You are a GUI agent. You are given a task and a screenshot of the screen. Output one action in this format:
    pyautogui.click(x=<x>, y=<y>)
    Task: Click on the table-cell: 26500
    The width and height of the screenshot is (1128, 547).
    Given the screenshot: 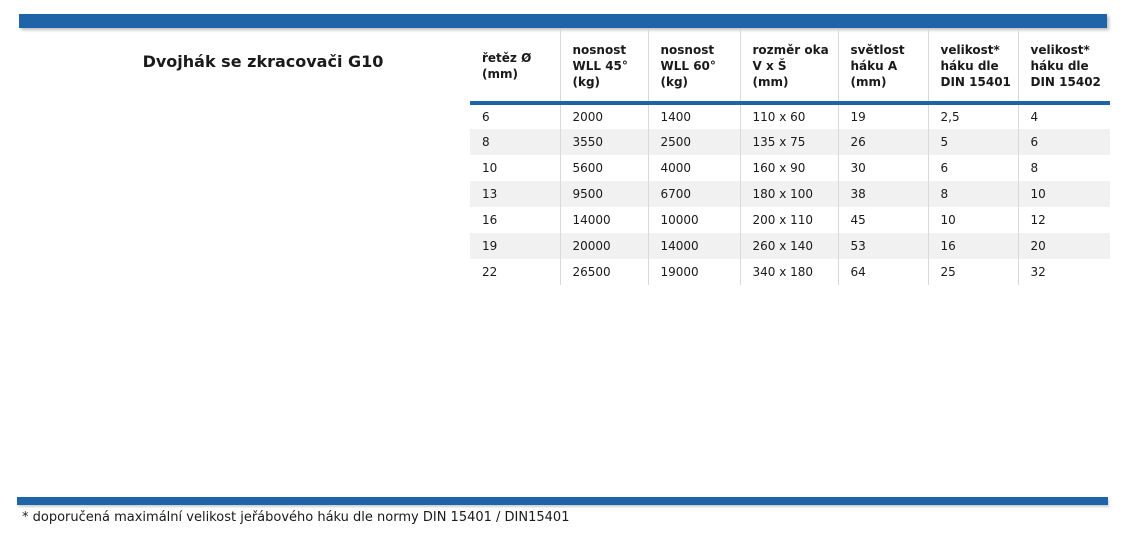 What is the action you would take?
    pyautogui.click(x=603, y=272)
    